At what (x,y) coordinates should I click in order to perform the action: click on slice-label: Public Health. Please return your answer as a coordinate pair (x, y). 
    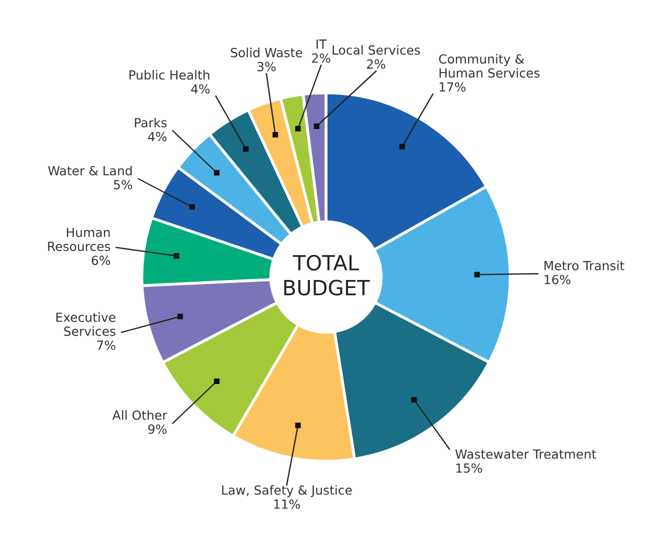
    Looking at the image, I should click on (170, 75).